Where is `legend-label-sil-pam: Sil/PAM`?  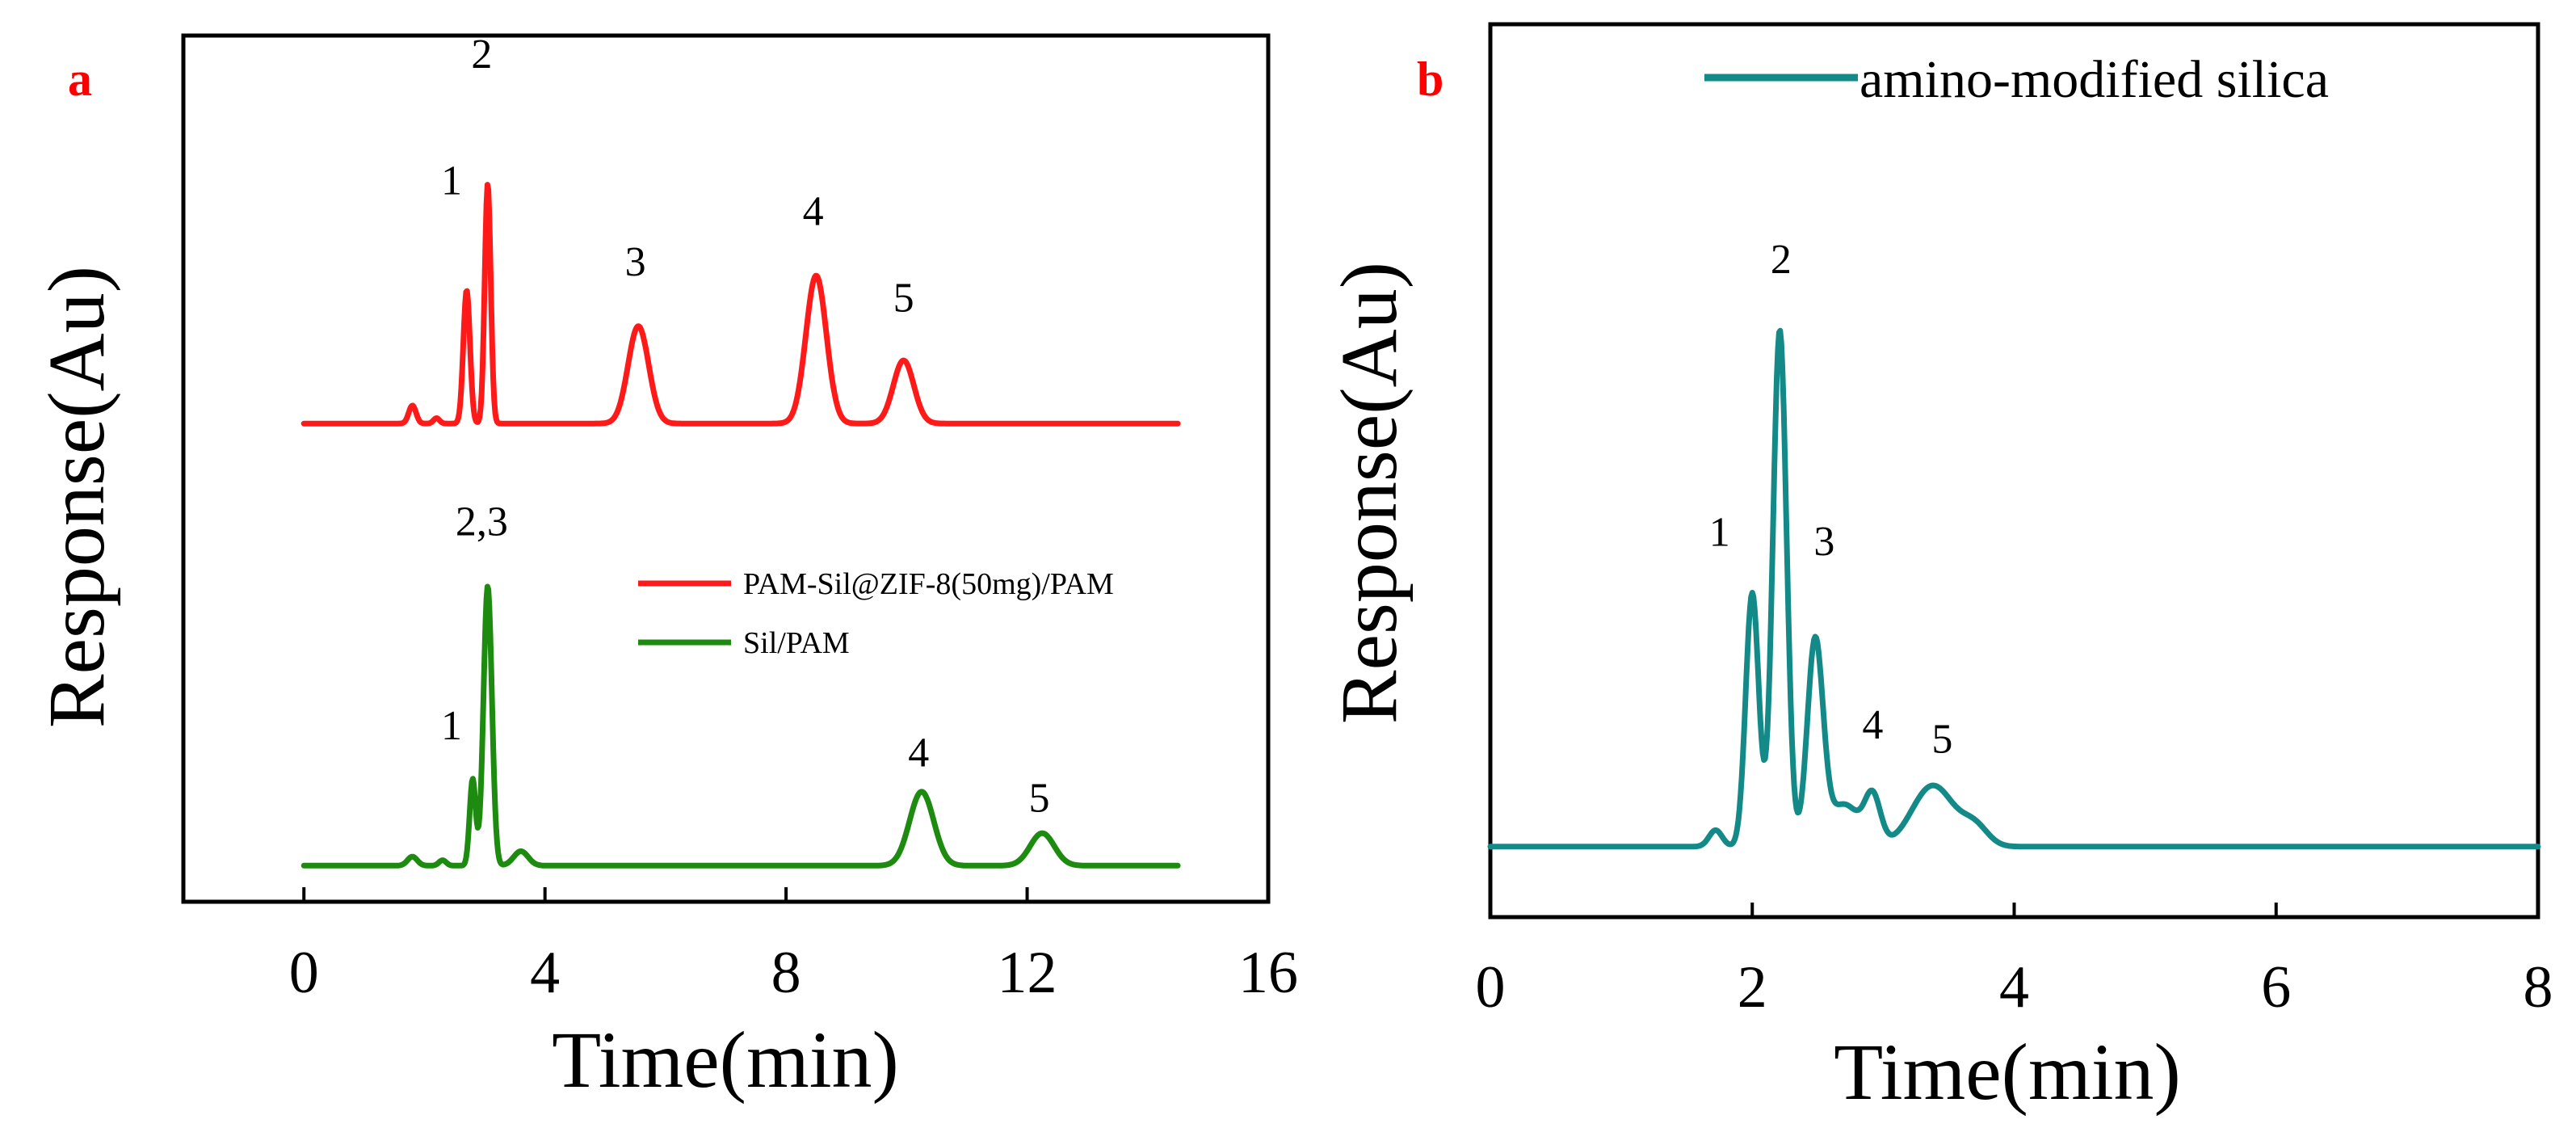
legend-label-sil-pam: Sil/PAM is located at coordinates (796, 643).